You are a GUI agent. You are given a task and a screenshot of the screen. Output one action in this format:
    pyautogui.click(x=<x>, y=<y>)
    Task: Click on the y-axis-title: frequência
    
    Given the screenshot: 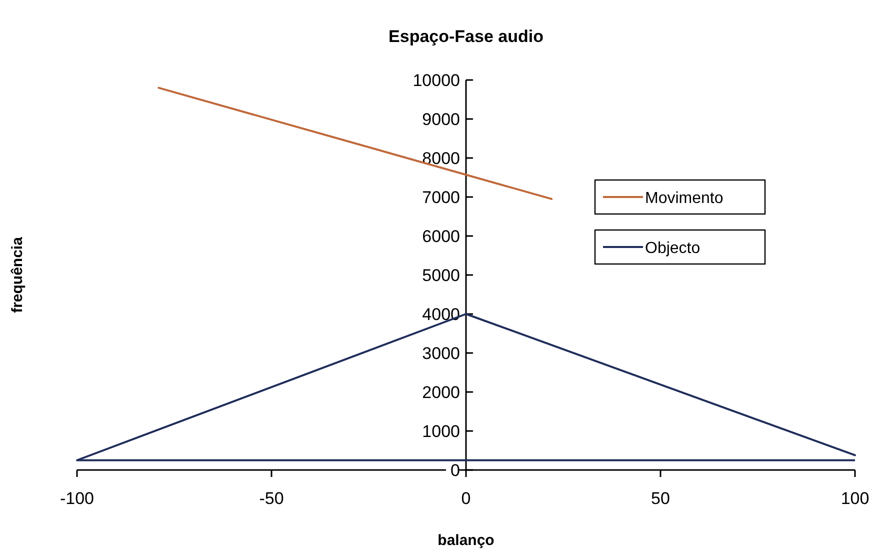 What is the action you would take?
    pyautogui.click(x=17, y=274)
    